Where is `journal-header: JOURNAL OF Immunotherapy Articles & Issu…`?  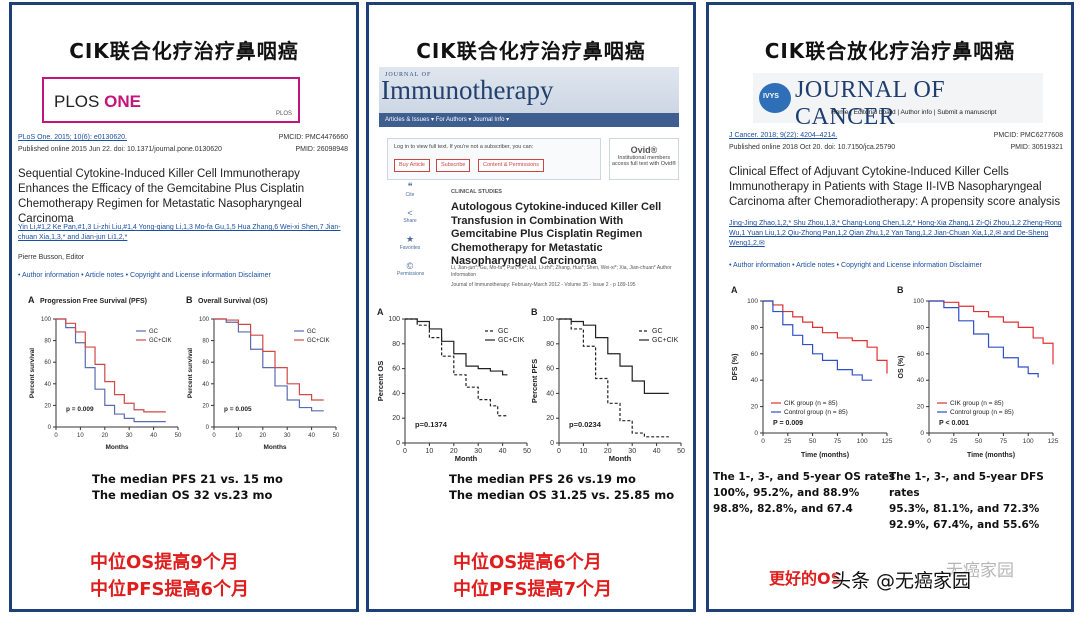 journal-header: JOURNAL OF Immunotherapy Articles & Issu… is located at coordinates (529, 97).